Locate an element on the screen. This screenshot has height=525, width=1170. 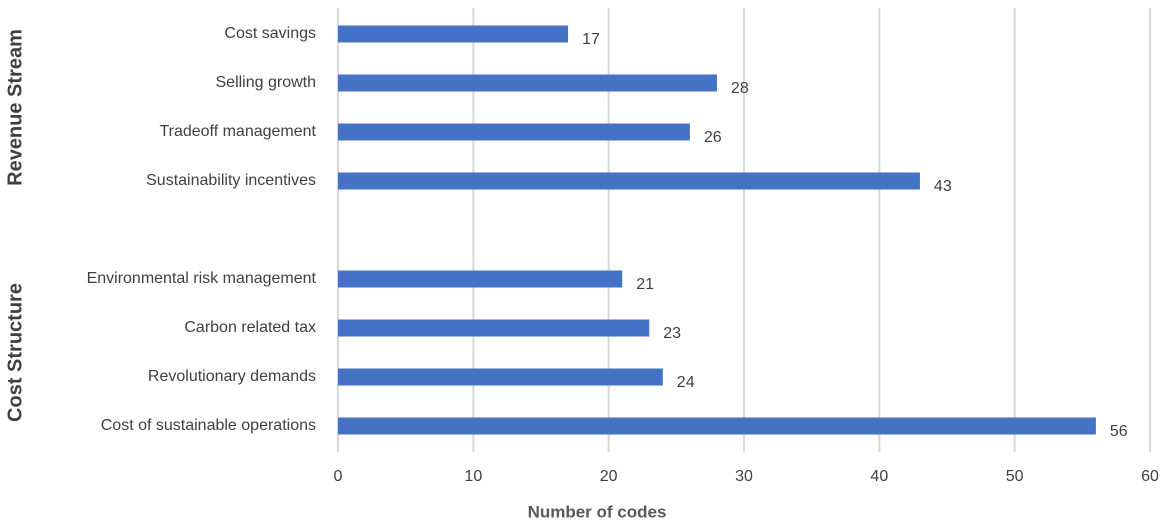
data-label: 23 is located at coordinates (672, 333).